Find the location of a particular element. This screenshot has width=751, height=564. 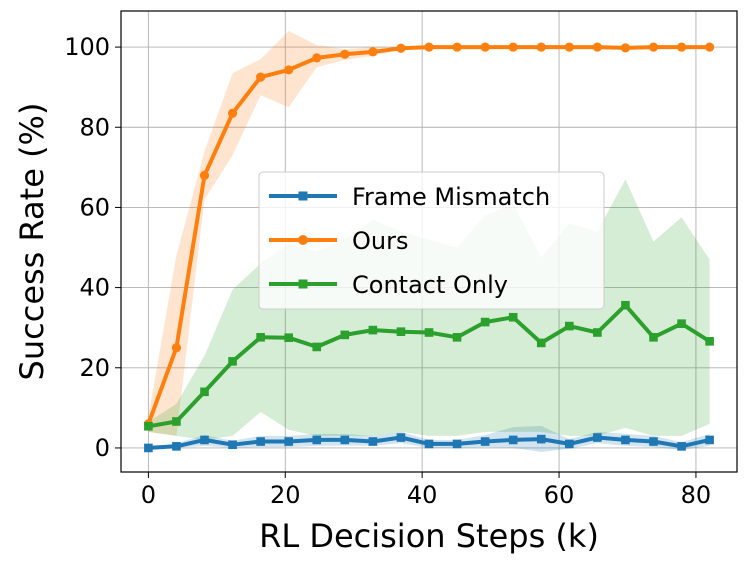

y-tick-label-40: 40 is located at coordinates (94, 288).